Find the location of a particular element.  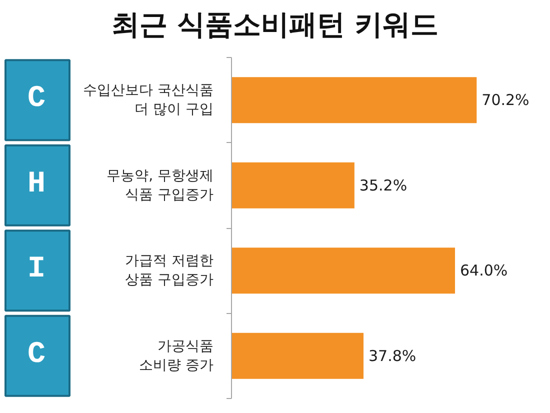

text: I is located at coordinates (37, 269).